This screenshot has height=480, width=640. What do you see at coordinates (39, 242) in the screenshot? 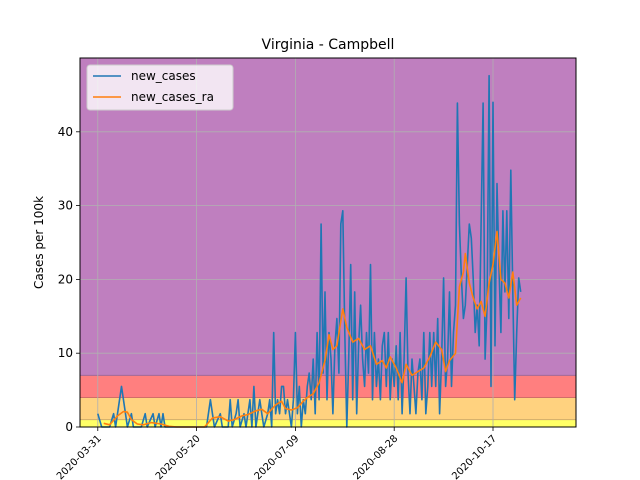
I see `y-axis-label: Cases per 100k` at bounding box center [39, 242].